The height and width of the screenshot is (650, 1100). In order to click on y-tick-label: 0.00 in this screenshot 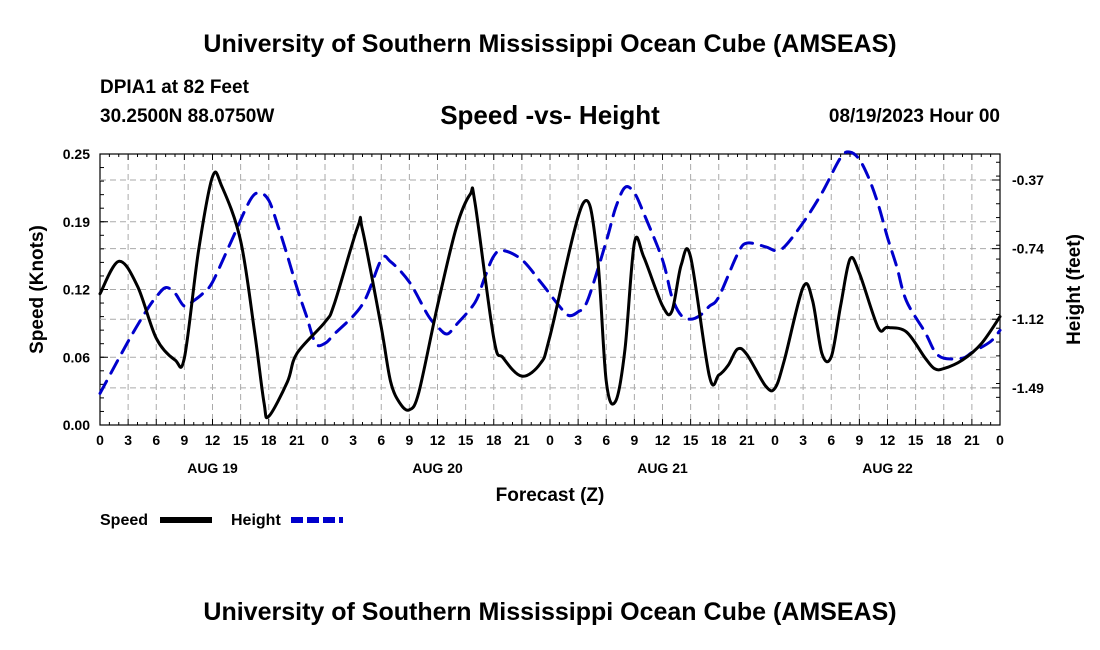, I will do `click(76, 425)`.